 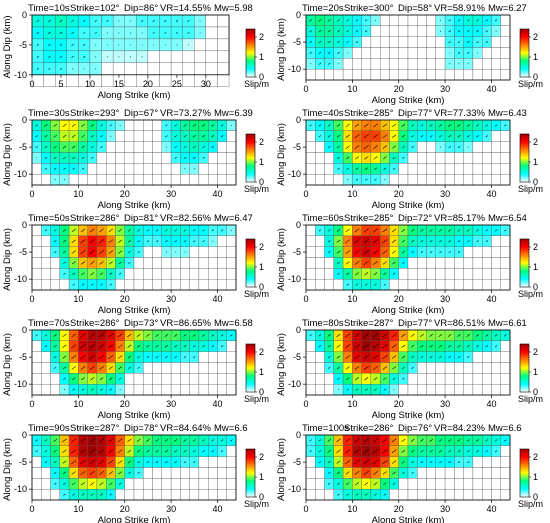 What do you see at coordinates (217, 194) in the screenshot?
I see `x-tick-label: 40` at bounding box center [217, 194].